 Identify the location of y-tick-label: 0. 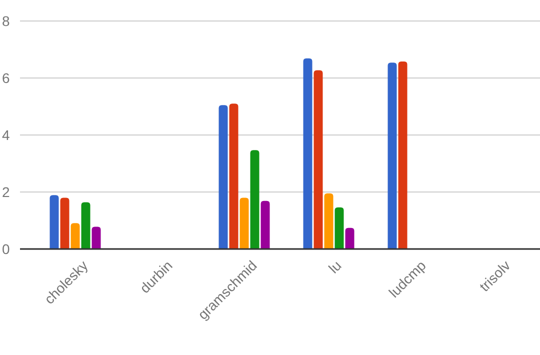
(6, 248).